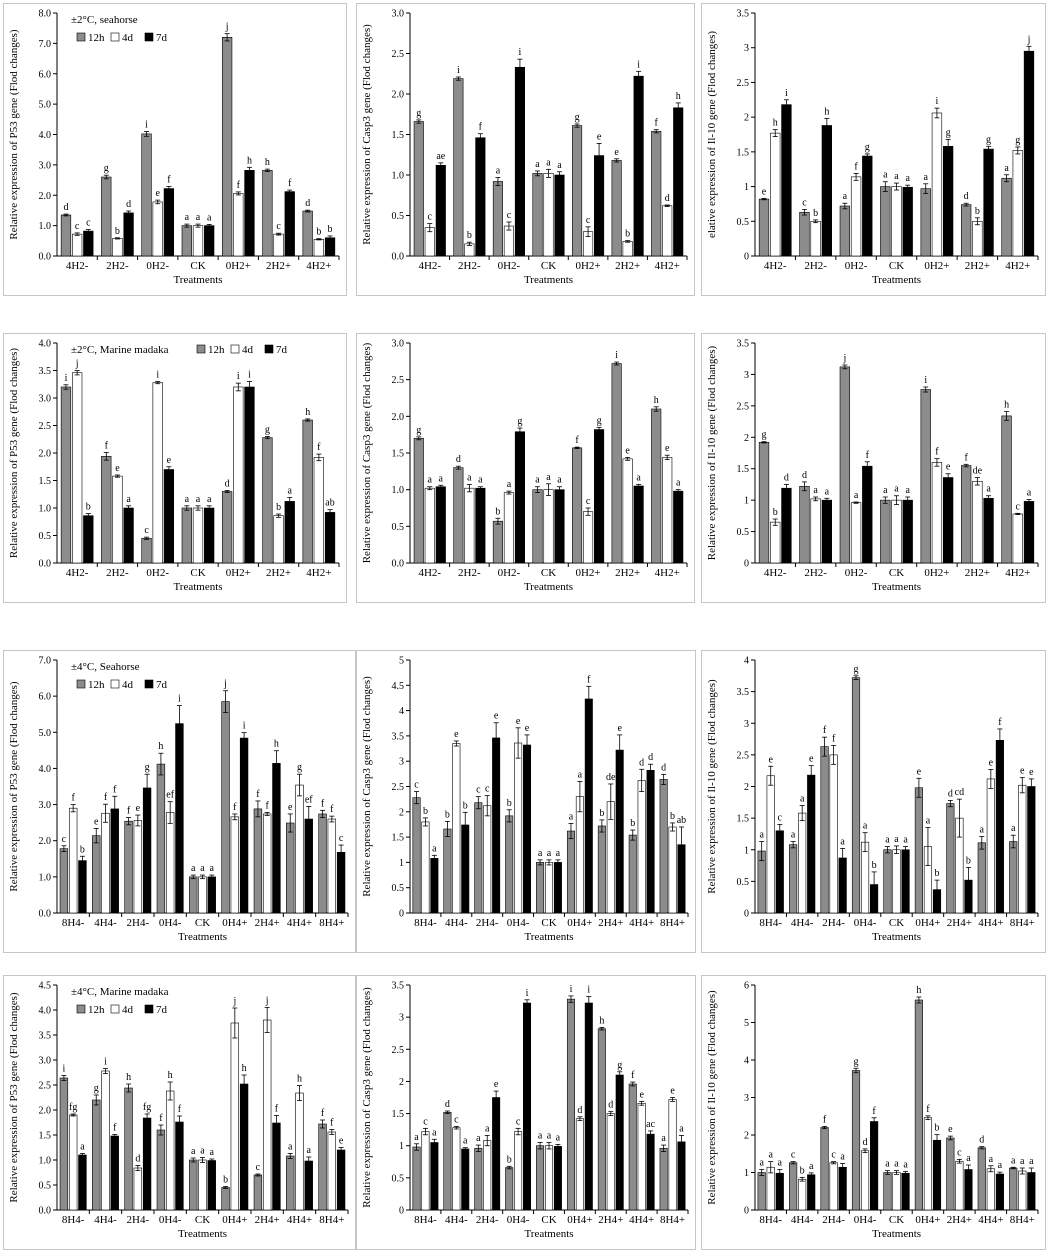  What do you see at coordinates (45, 399) in the screenshot?
I see `y-tick-label: 3.0` at bounding box center [45, 399].